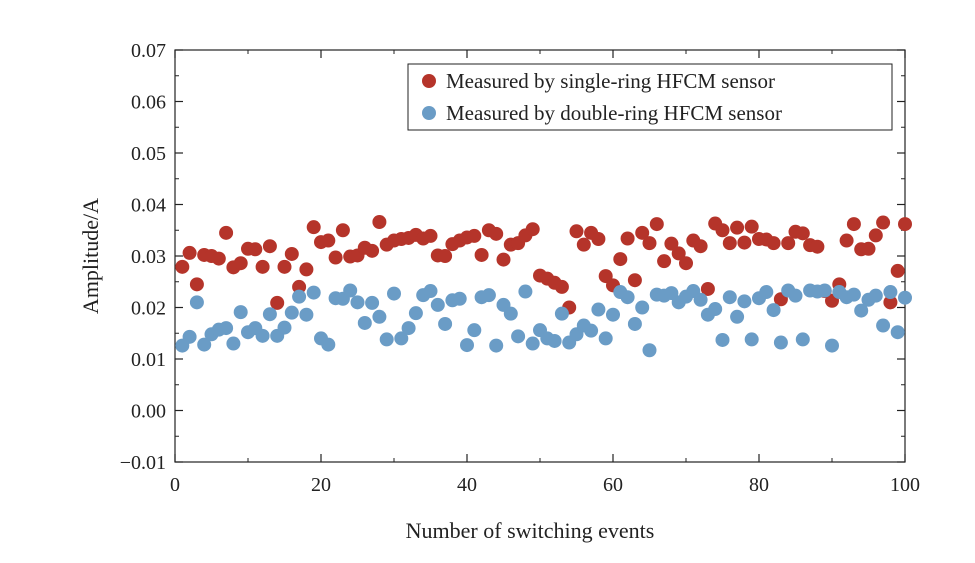 The image size is (975, 563). What do you see at coordinates (175, 485) in the screenshot?
I see `x-tick-label: 0` at bounding box center [175, 485].